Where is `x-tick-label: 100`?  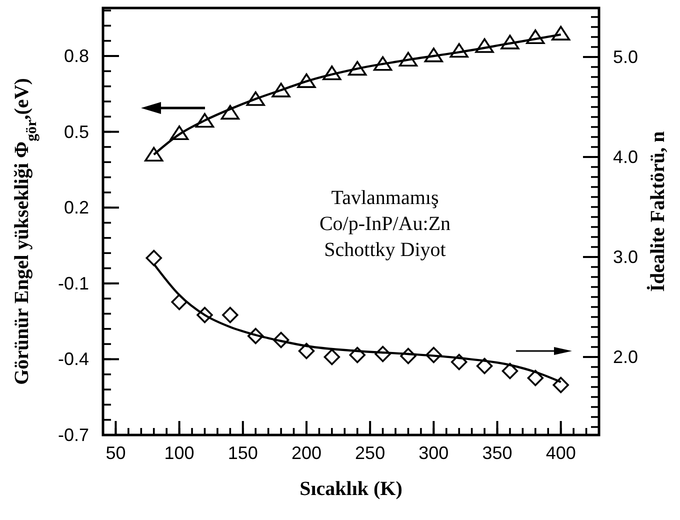
x-tick-label: 100 is located at coordinates (179, 453).